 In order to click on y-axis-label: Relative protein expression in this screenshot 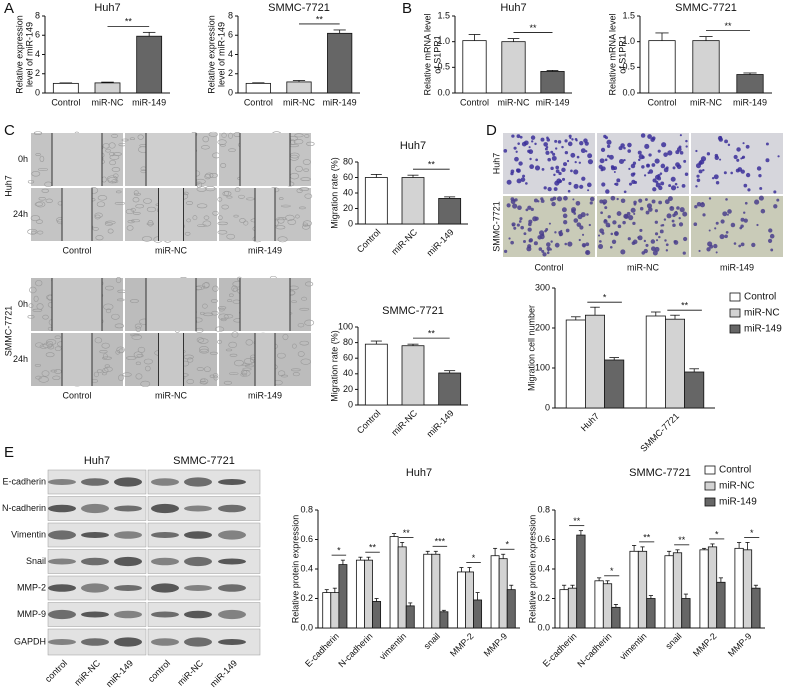, I will do `click(532, 569)`.